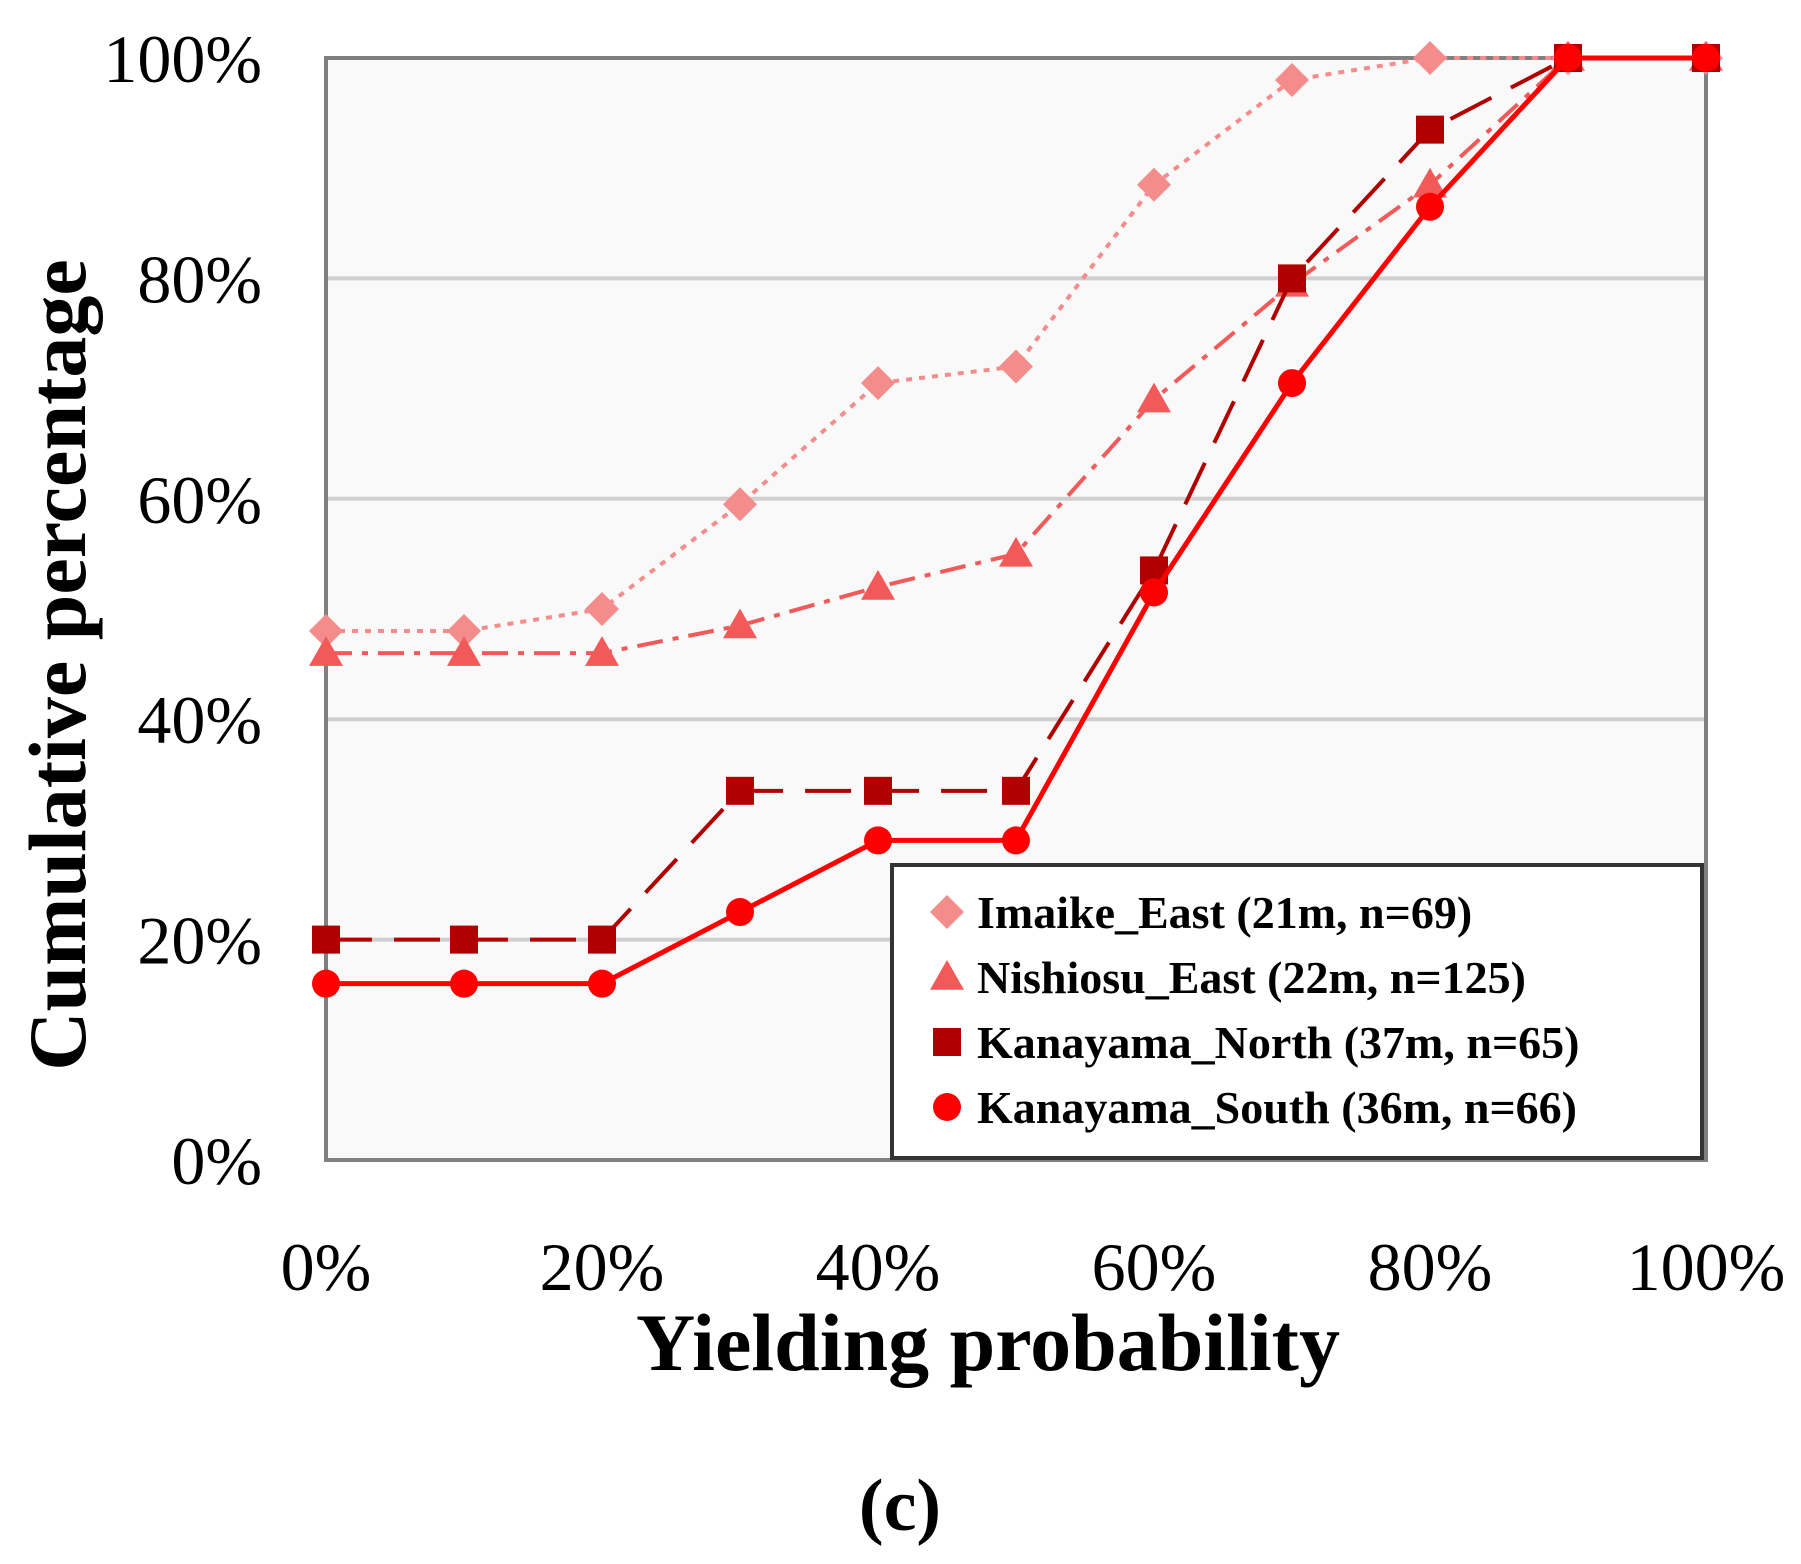  Describe the element at coordinates (947, 1107) in the screenshot. I see `legend-marker-circle` at that location.